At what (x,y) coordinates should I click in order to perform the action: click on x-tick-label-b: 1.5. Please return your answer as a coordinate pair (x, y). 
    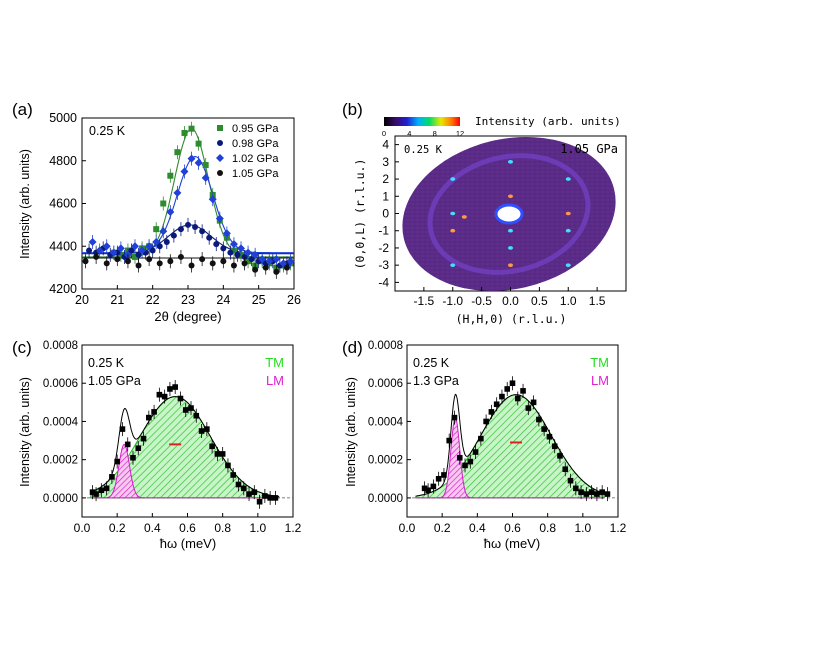
    Looking at the image, I should click on (597, 301).